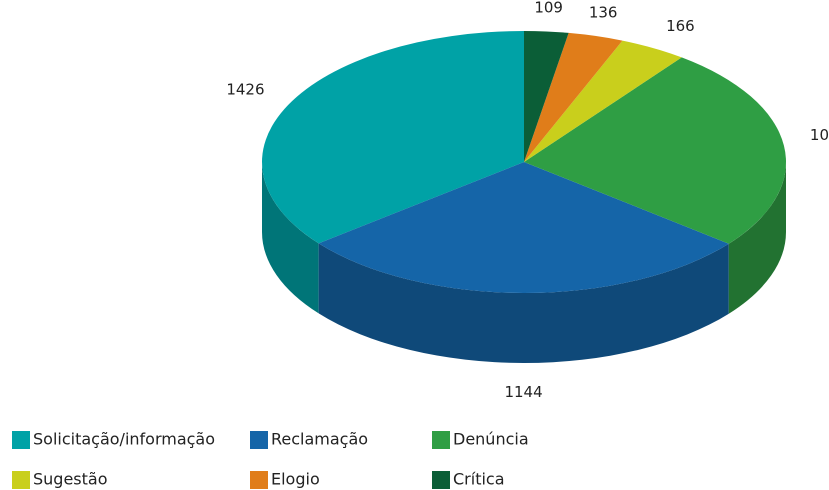 This screenshot has width=829, height=490. I want to click on legend-label: Reclamação, so click(319, 439).